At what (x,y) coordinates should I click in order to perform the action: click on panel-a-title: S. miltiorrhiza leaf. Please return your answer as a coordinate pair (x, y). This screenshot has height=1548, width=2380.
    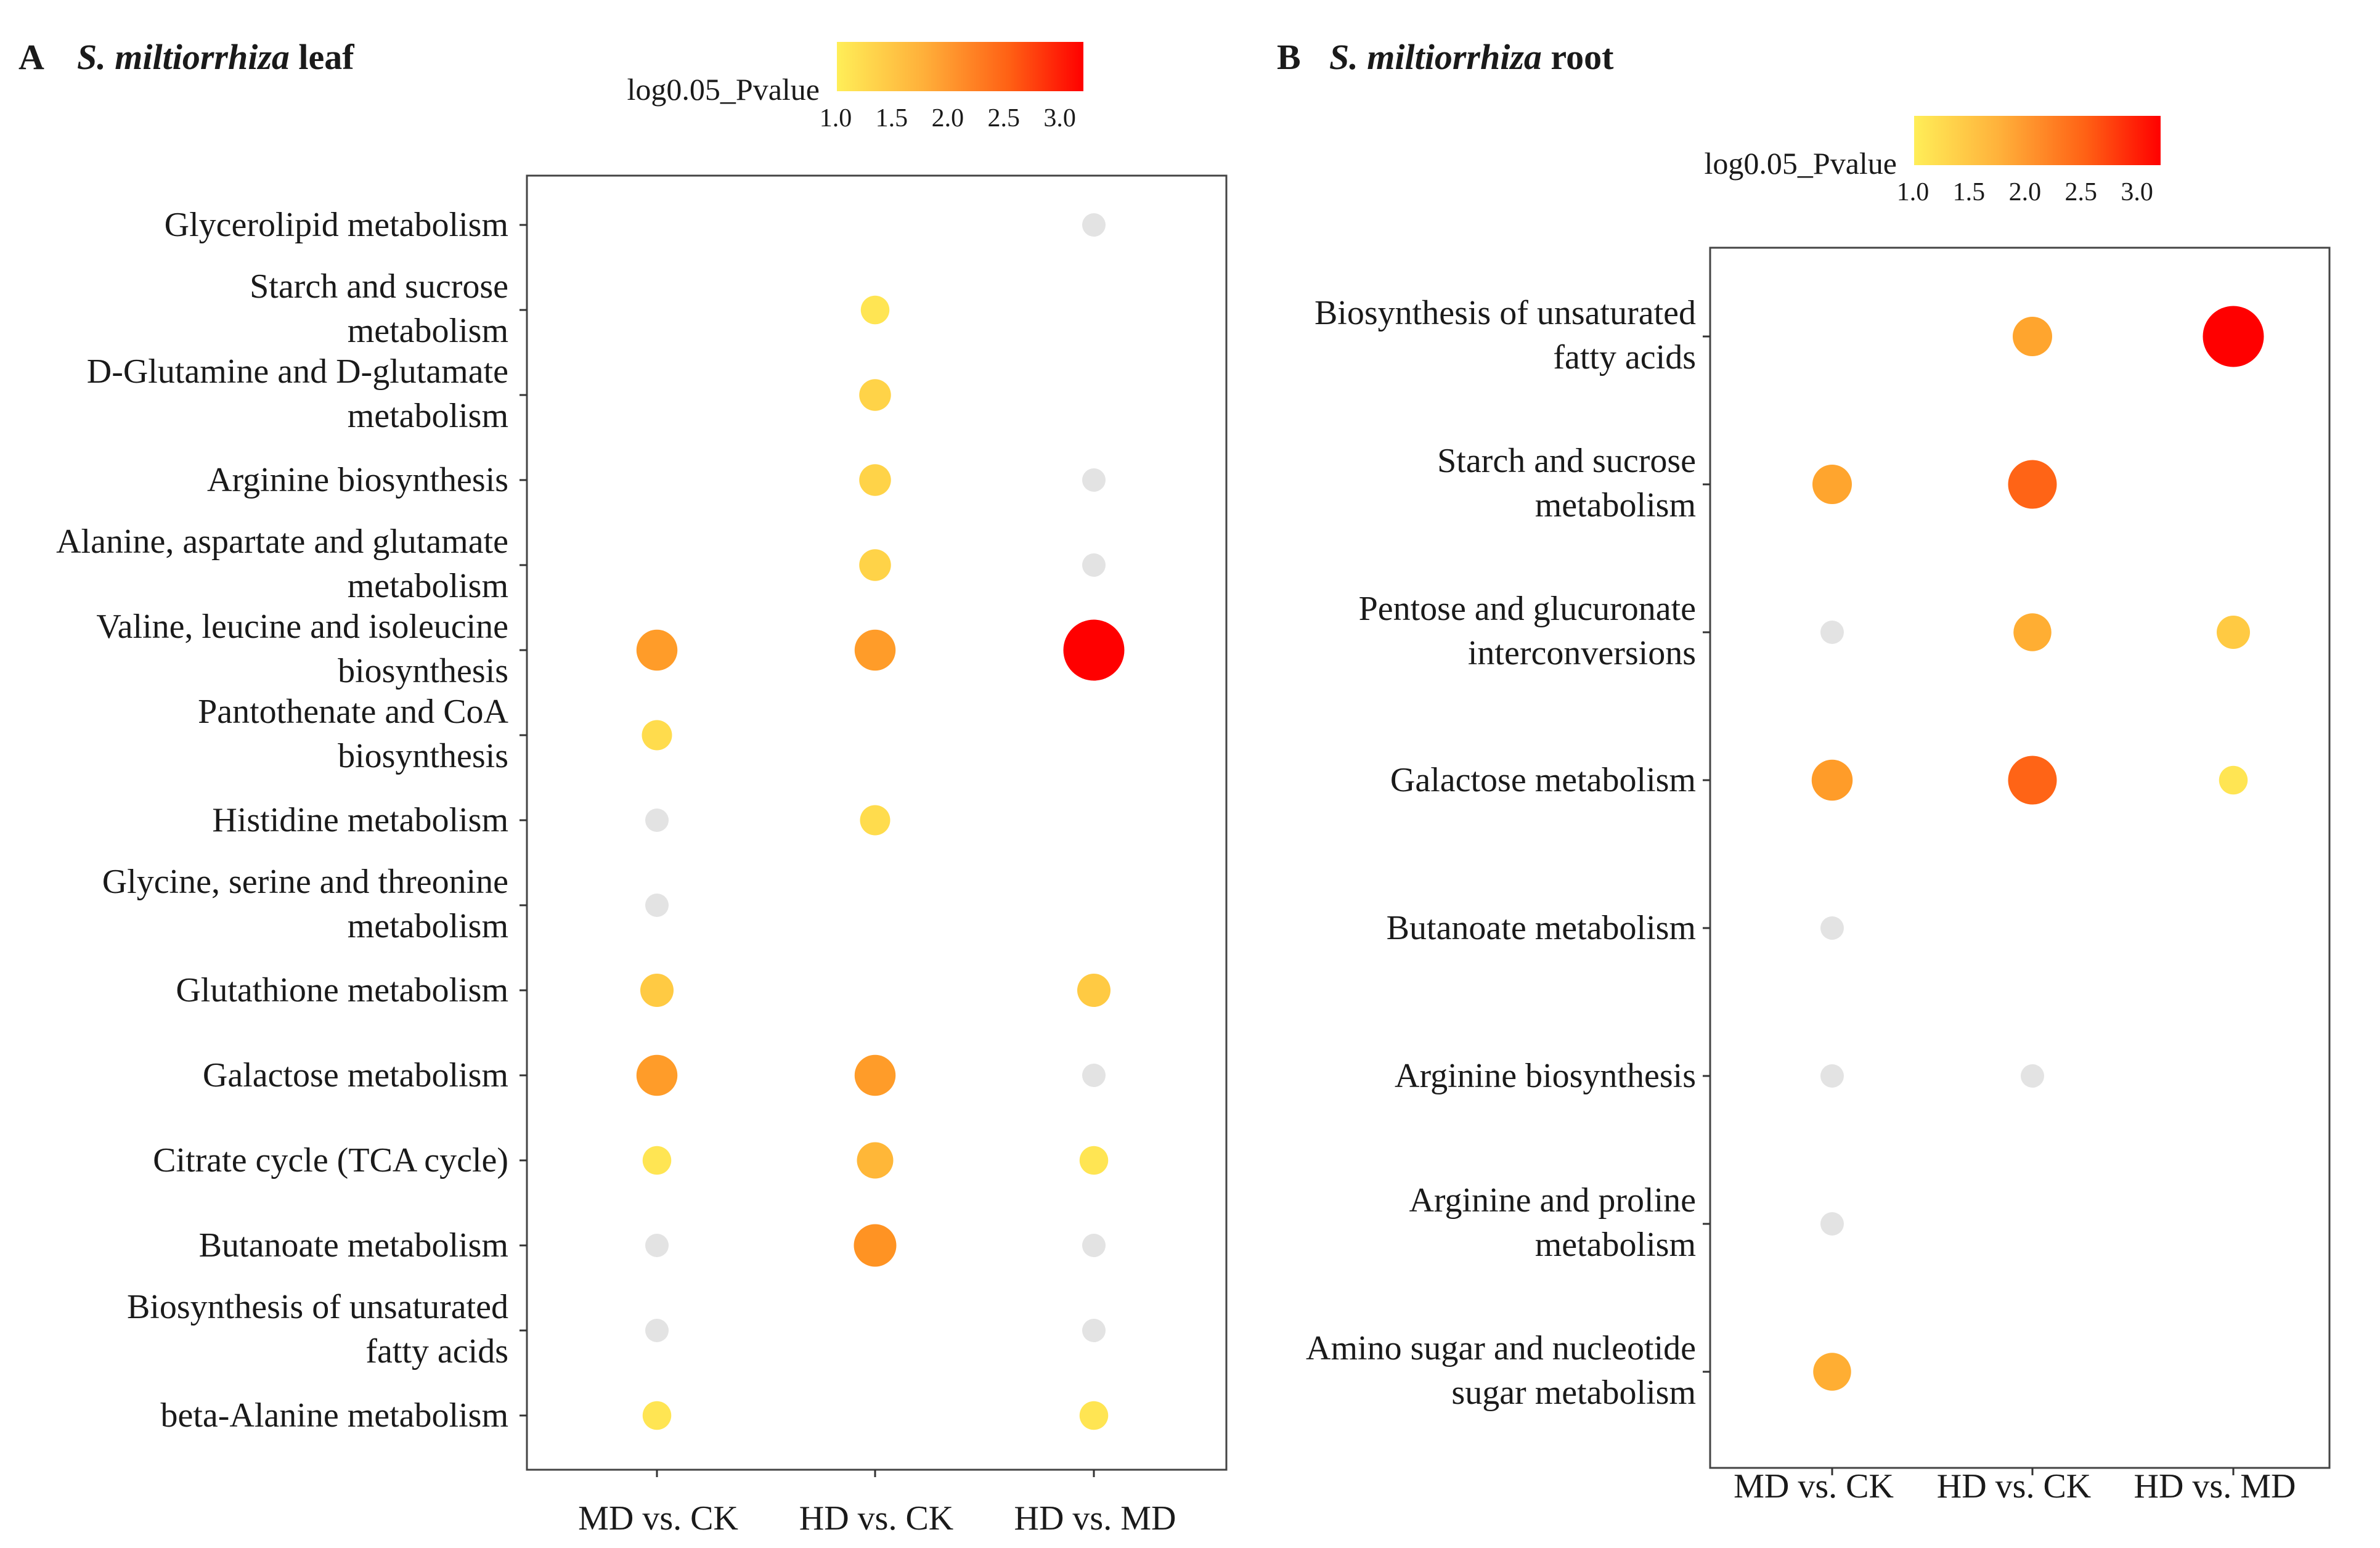
    Looking at the image, I should click on (215, 57).